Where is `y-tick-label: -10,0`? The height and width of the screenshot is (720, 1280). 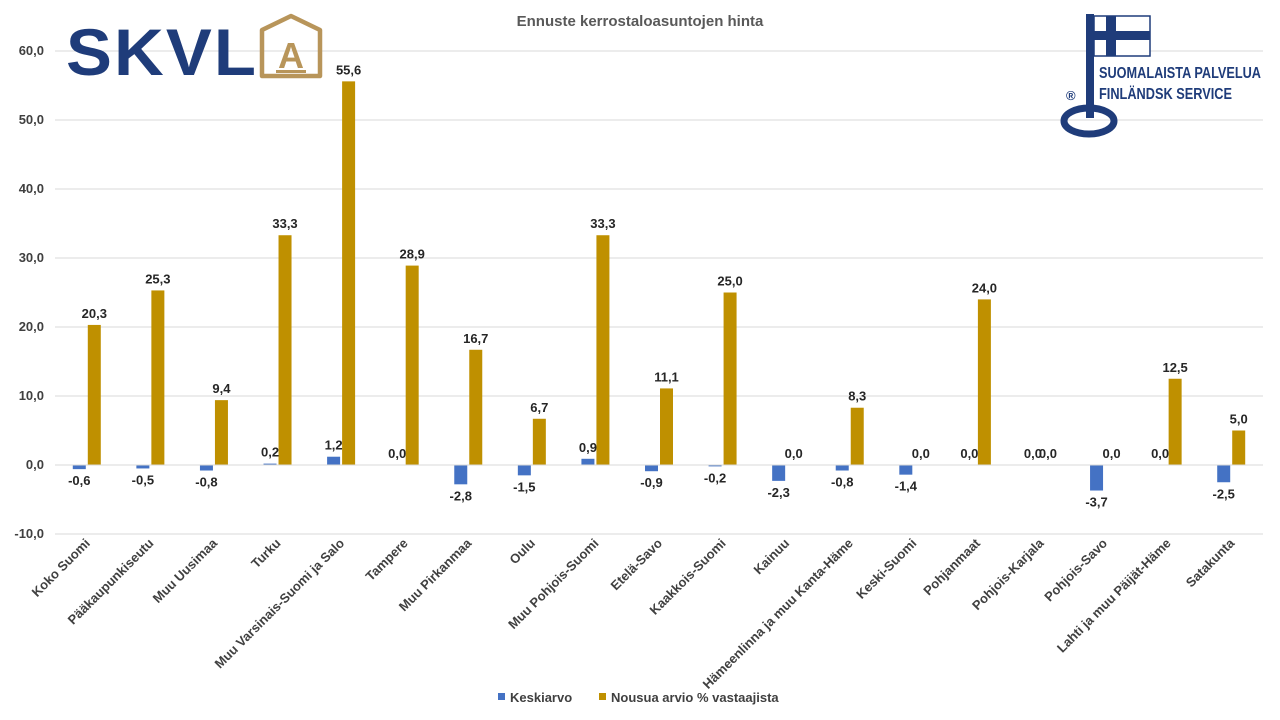 y-tick-label: -10,0 is located at coordinates (29, 533).